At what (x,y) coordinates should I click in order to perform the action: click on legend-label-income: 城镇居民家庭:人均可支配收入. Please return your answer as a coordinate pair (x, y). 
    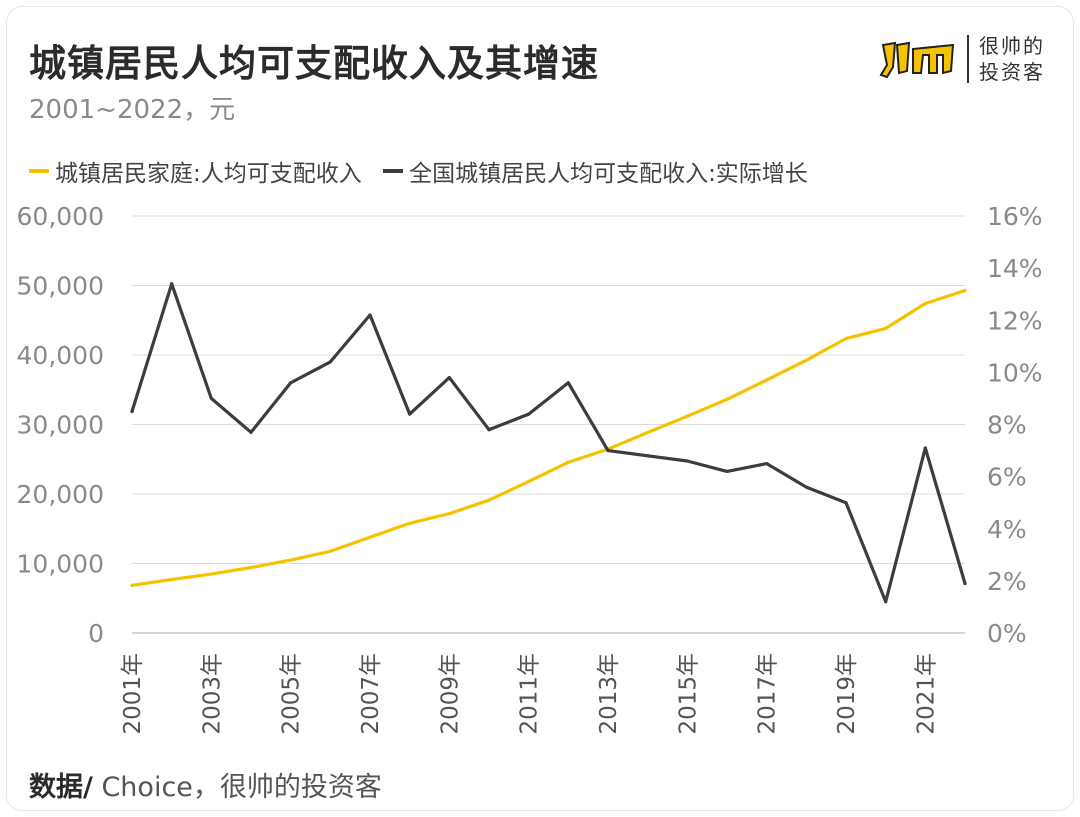
    Looking at the image, I should click on (208, 174).